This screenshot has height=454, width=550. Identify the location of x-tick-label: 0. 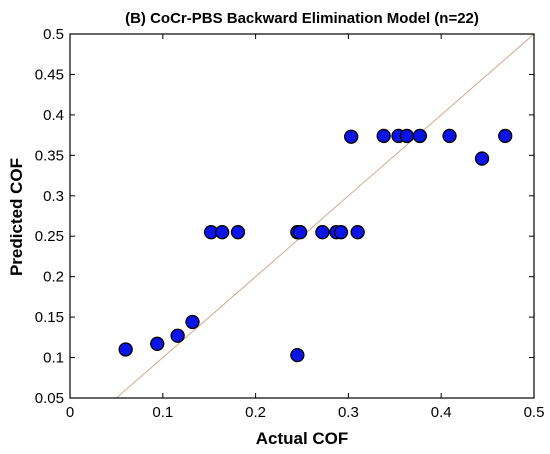
(70, 412).